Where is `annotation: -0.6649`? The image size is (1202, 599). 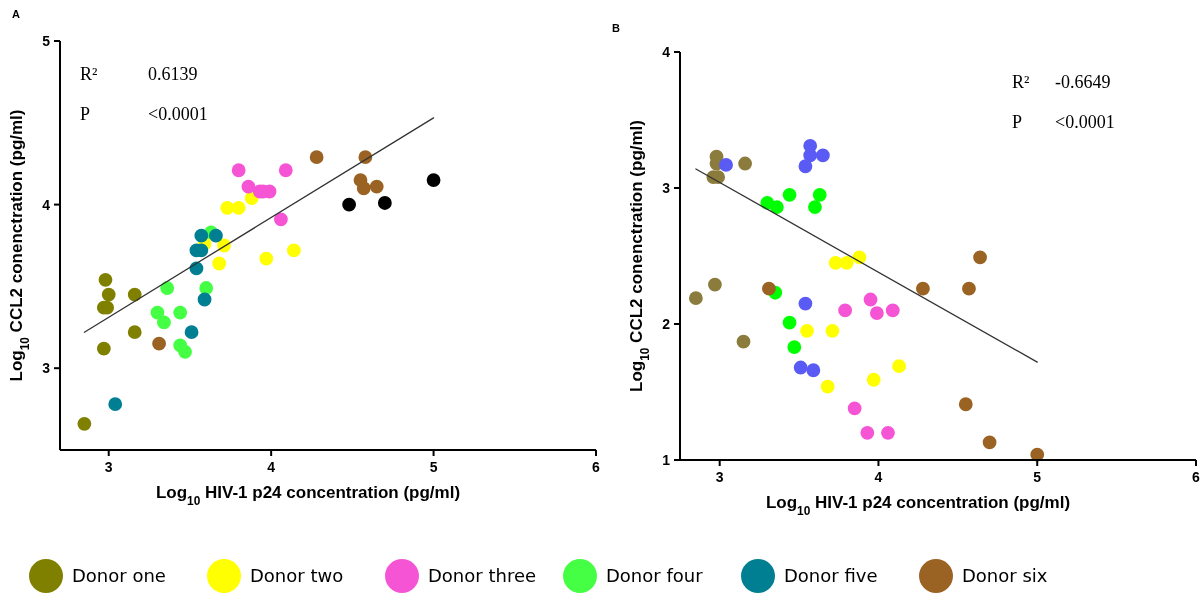
annotation: -0.6649 is located at coordinates (1083, 82).